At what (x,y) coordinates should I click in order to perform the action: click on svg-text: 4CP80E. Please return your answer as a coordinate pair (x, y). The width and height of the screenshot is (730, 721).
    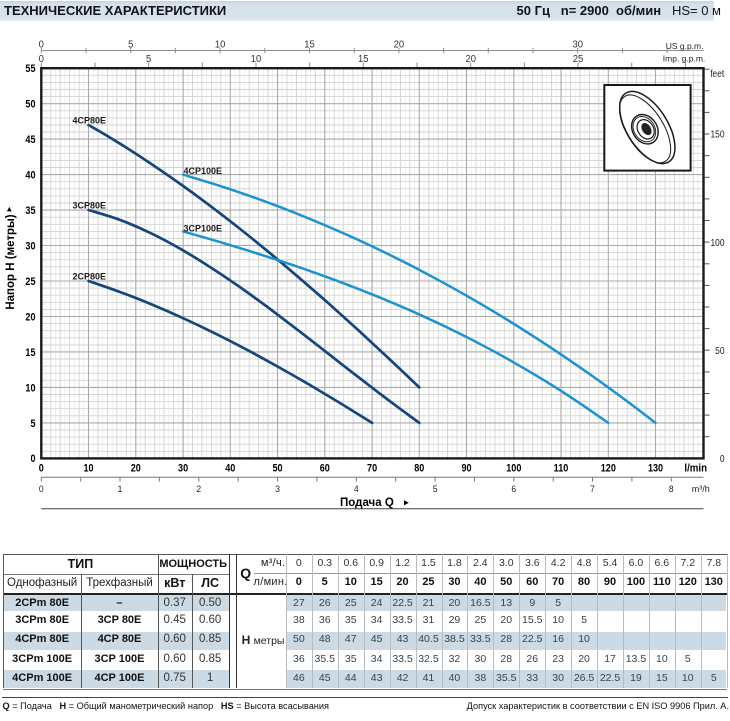
    Looking at the image, I should click on (90, 120).